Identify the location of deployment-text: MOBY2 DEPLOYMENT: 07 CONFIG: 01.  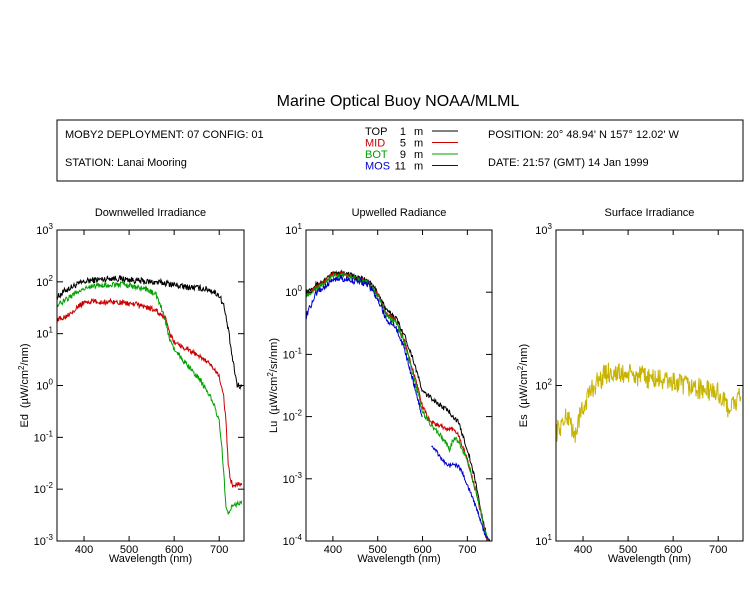
(164, 135).